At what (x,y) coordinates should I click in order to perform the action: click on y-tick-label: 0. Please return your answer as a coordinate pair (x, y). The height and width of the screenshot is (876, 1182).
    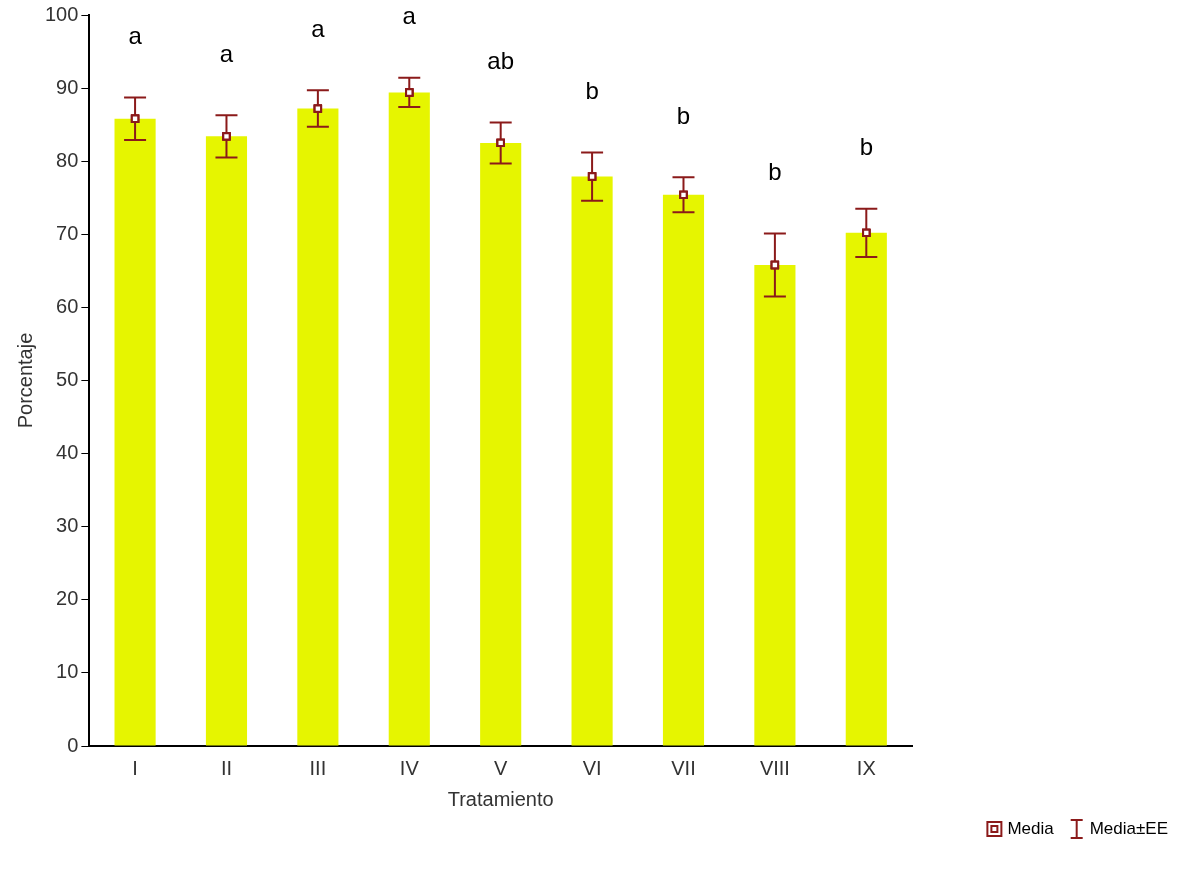
    Looking at the image, I should click on (73, 744).